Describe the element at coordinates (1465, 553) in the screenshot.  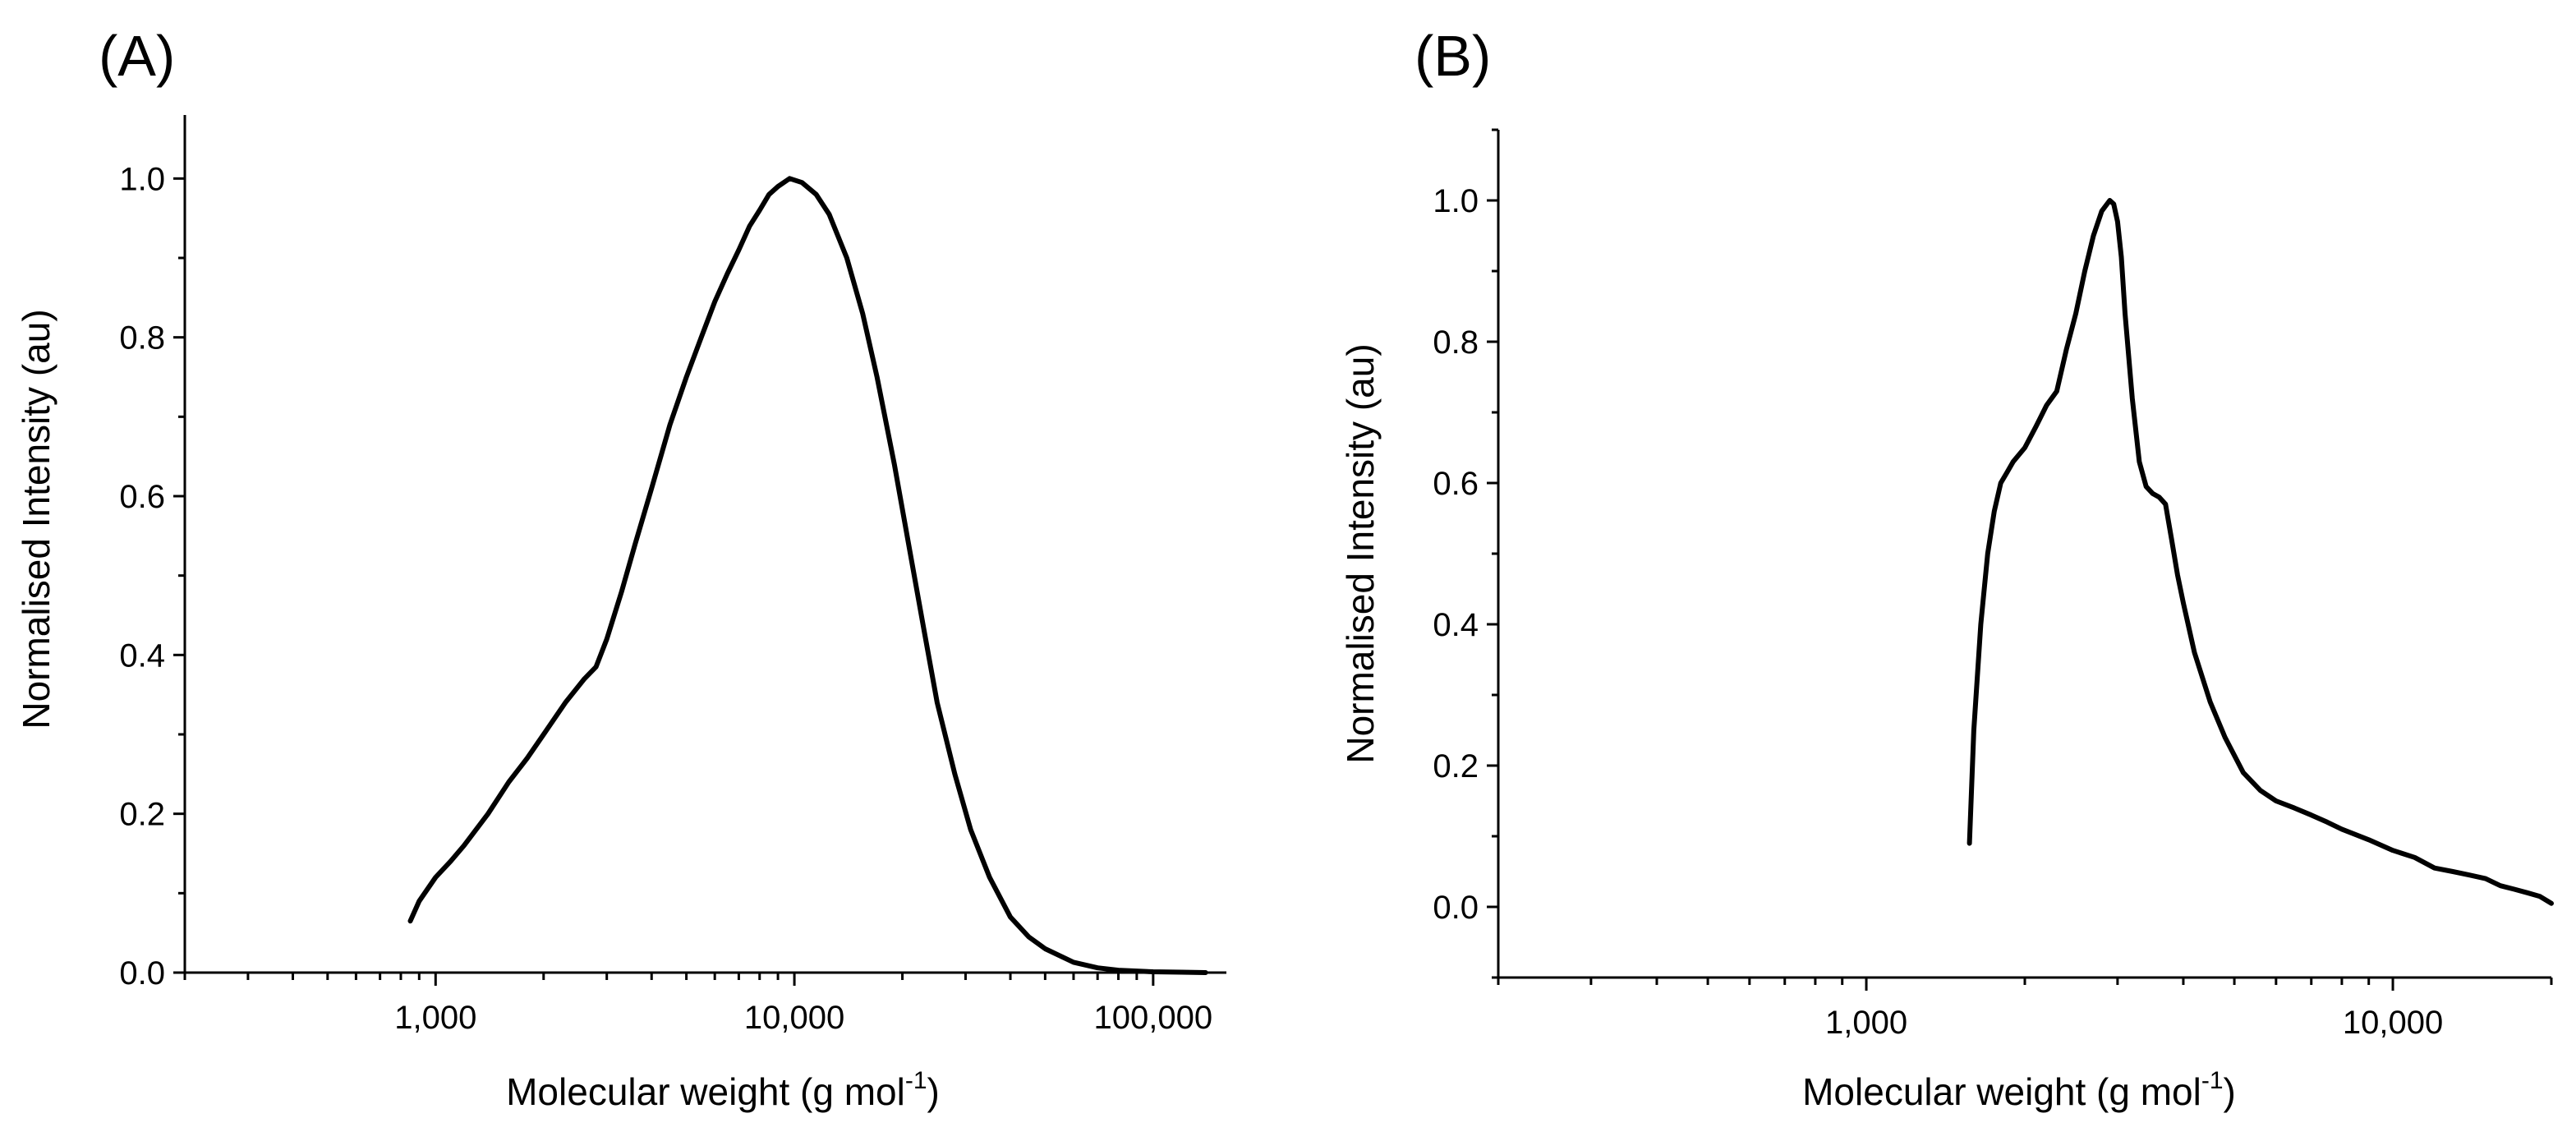
I see `panel-b-y-ticks: 0.0 0.2 0.4 0.6 0.8 1.0` at that location.